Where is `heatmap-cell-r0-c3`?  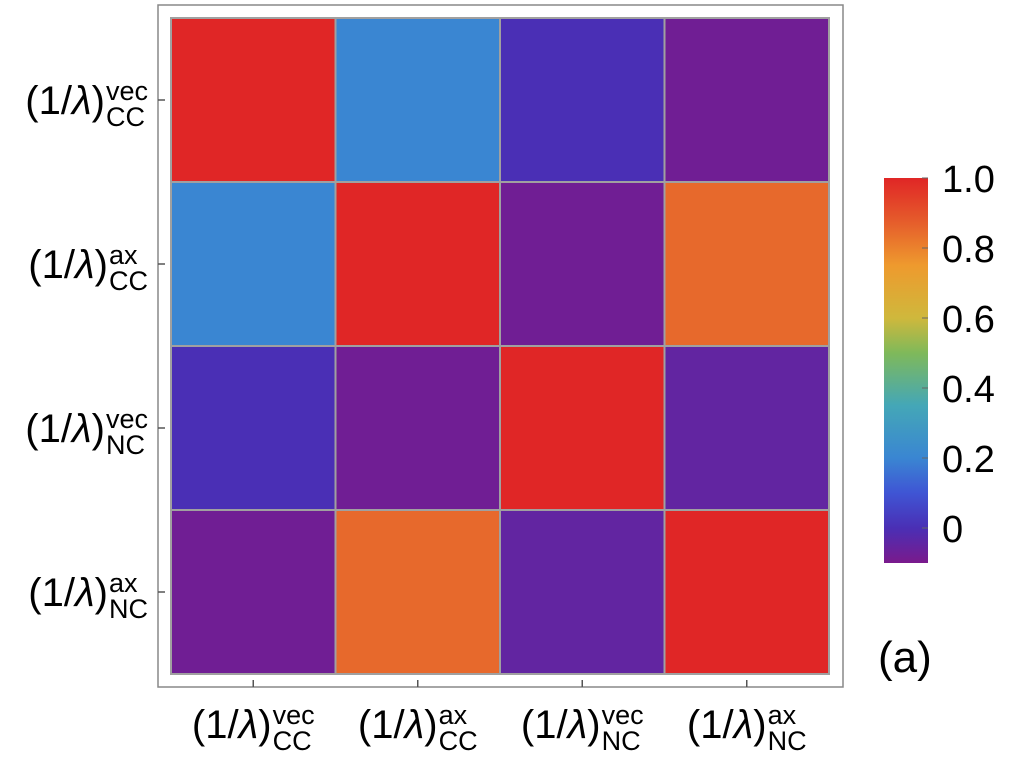
heatmap-cell-r0-c3 is located at coordinates (746, 100).